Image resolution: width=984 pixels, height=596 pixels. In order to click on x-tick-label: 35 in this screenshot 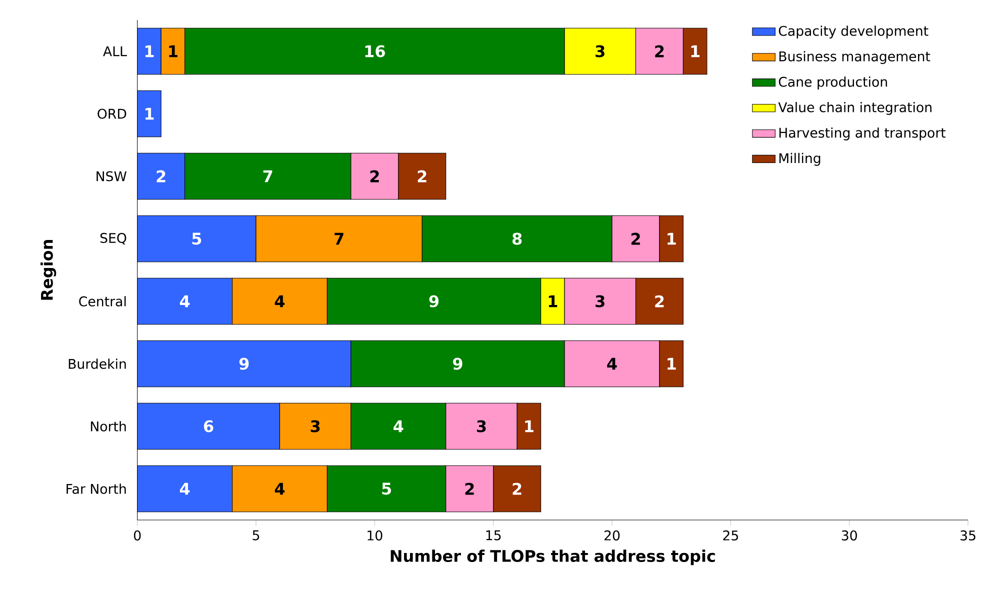, I will do `click(968, 535)`.